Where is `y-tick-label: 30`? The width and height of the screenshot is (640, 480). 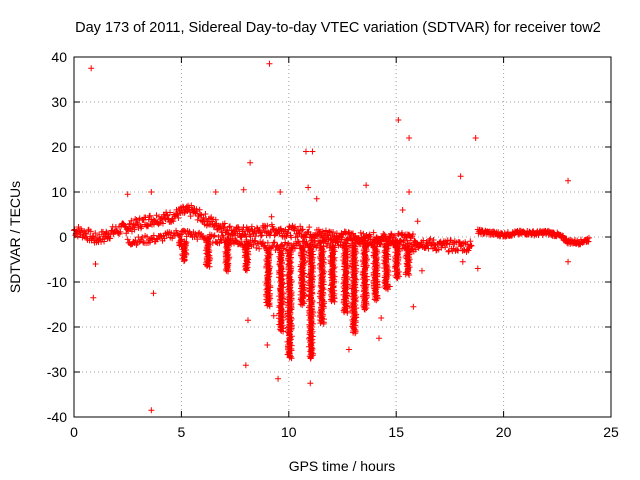 y-tick-label: 30 is located at coordinates (59, 102).